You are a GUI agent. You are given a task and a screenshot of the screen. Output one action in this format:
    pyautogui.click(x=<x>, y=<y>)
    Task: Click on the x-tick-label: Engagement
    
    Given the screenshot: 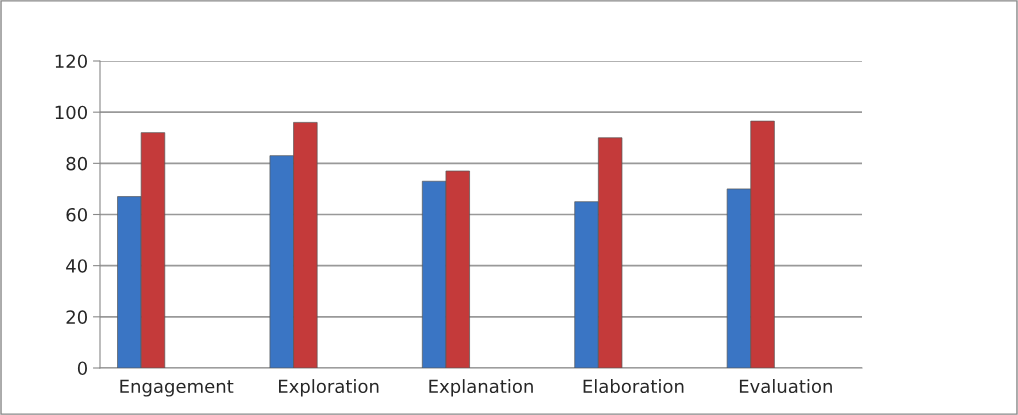 What is the action you would take?
    pyautogui.click(x=177, y=388)
    